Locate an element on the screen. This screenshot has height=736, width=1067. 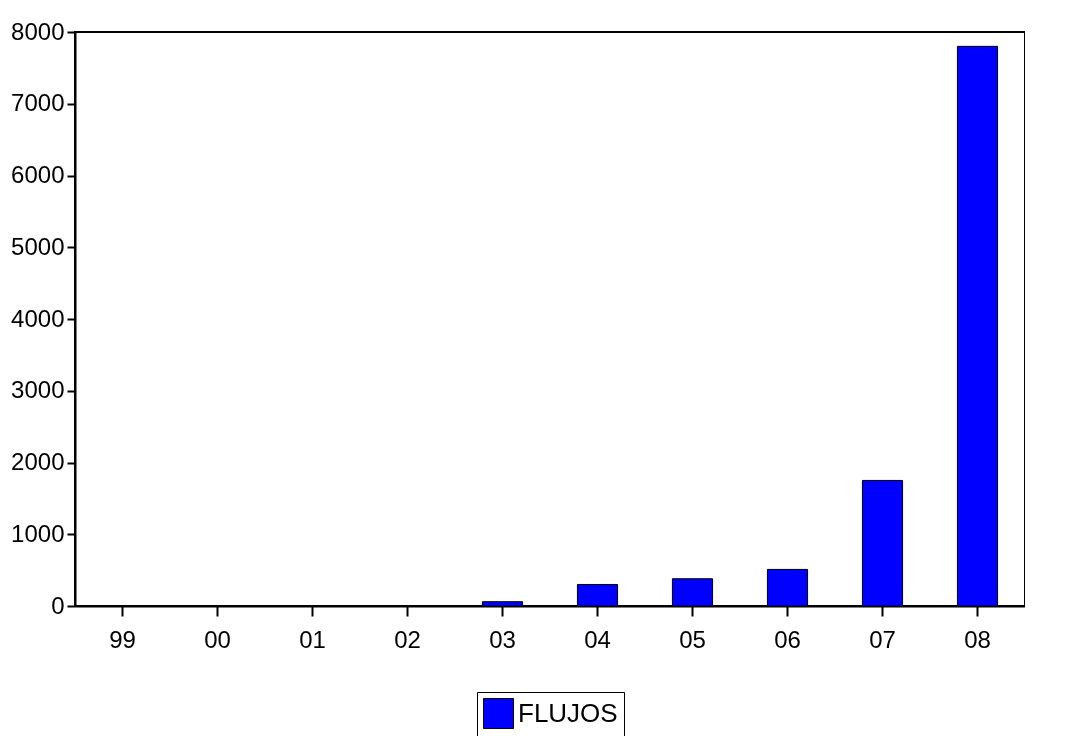
x-tick-label: 01 is located at coordinates (312, 639).